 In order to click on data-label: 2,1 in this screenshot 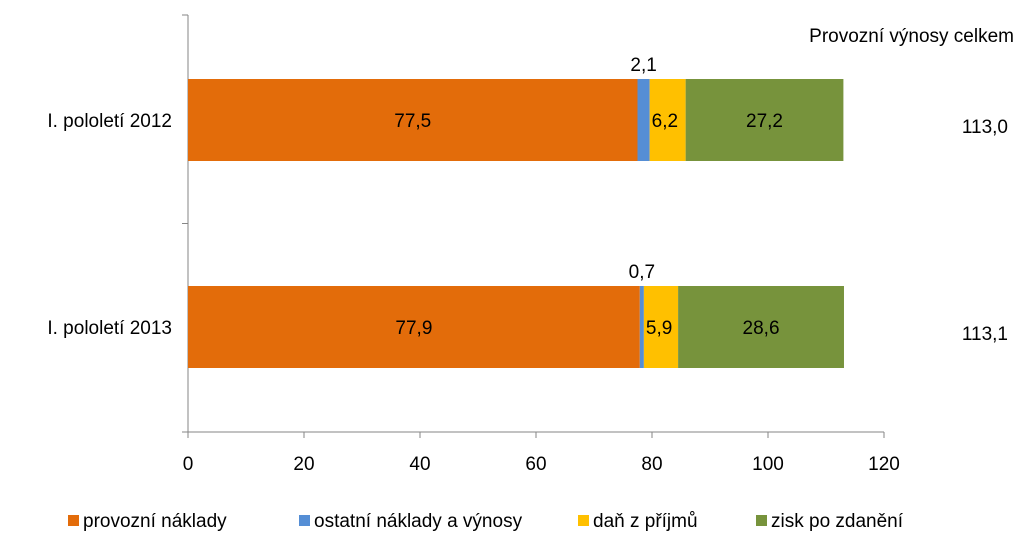, I will do `click(643, 65)`.